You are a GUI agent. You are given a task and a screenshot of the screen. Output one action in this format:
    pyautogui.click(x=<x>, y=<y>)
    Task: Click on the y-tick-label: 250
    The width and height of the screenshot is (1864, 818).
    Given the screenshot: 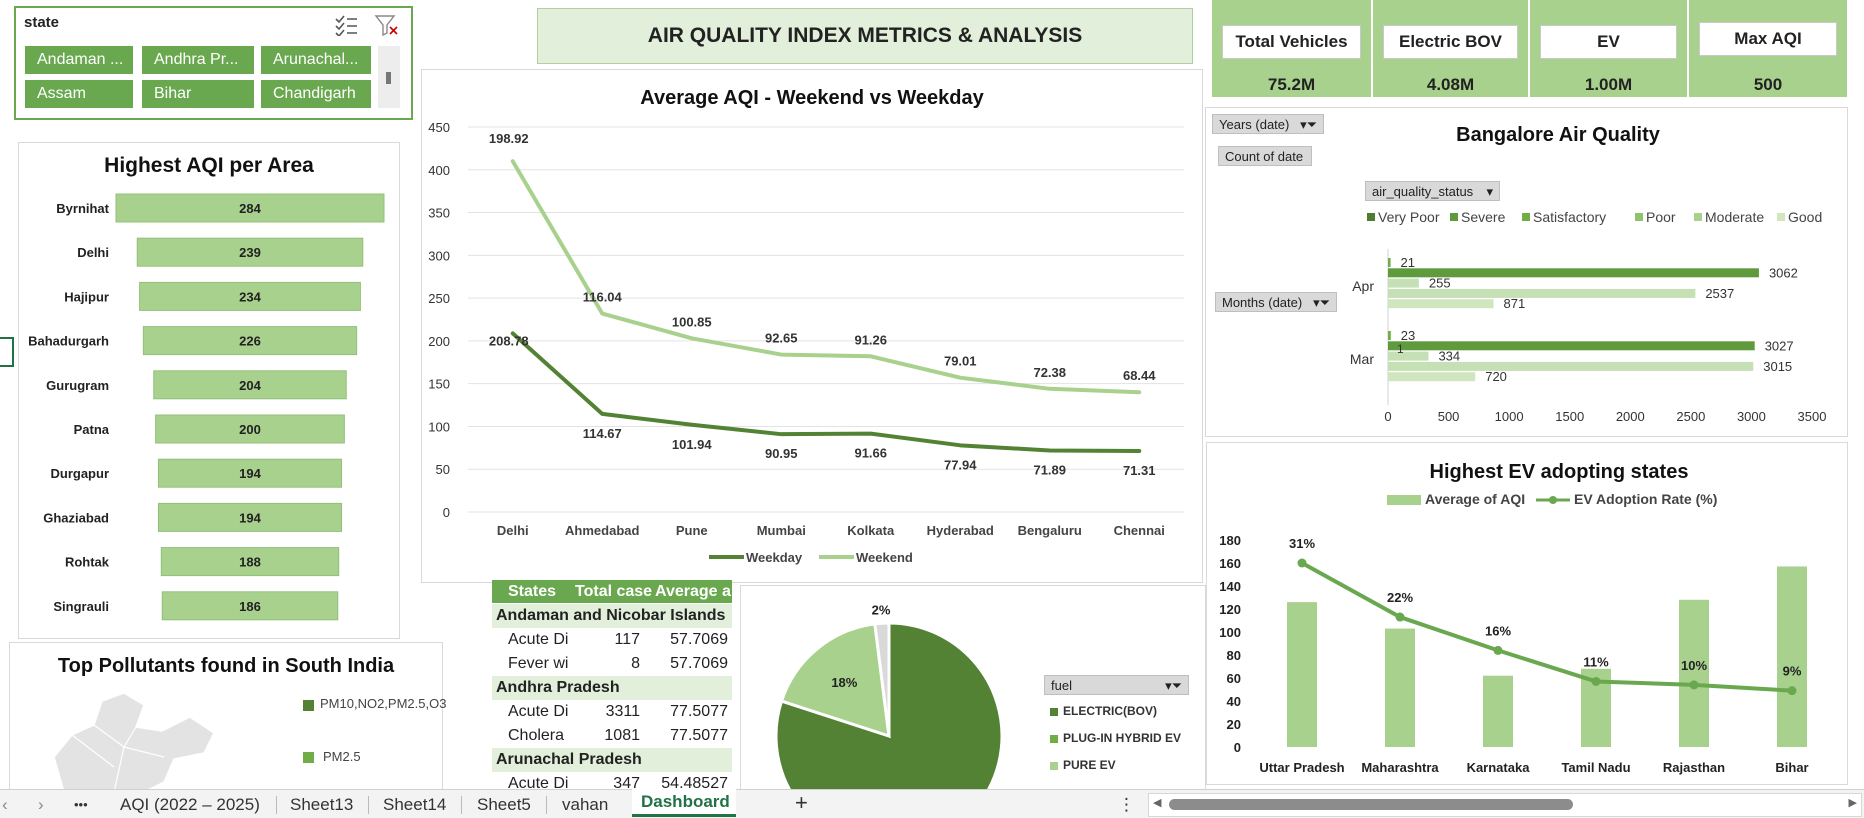 What is the action you would take?
    pyautogui.click(x=439, y=298)
    